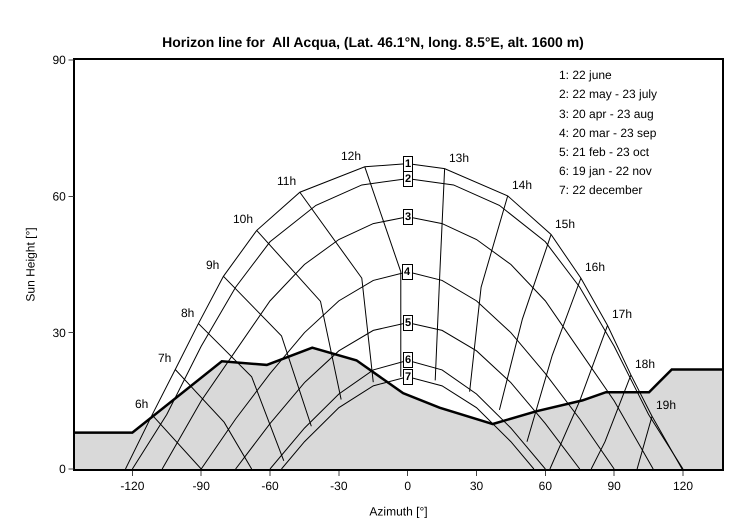 The width and height of the screenshot is (746, 529). What do you see at coordinates (286, 181) in the screenshot?
I see `series-label: 11h` at bounding box center [286, 181].